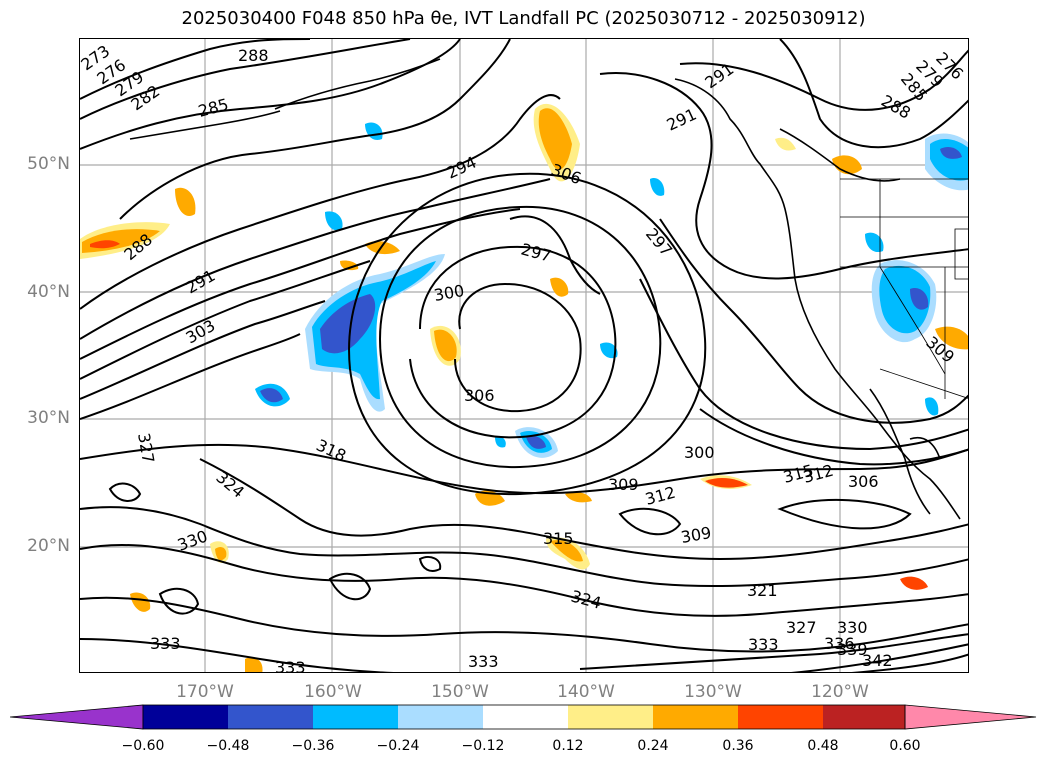  Describe the element at coordinates (823, 746) in the screenshot. I see `colorbar-tick: 0.48` at that location.